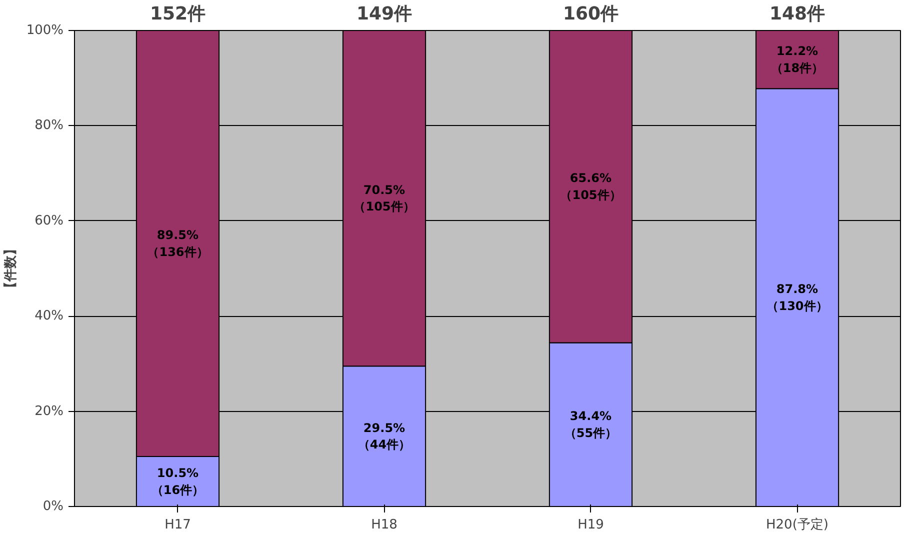  What do you see at coordinates (177, 481) in the screenshot?
I see `data-label: 10.5% （16件）` at bounding box center [177, 481].